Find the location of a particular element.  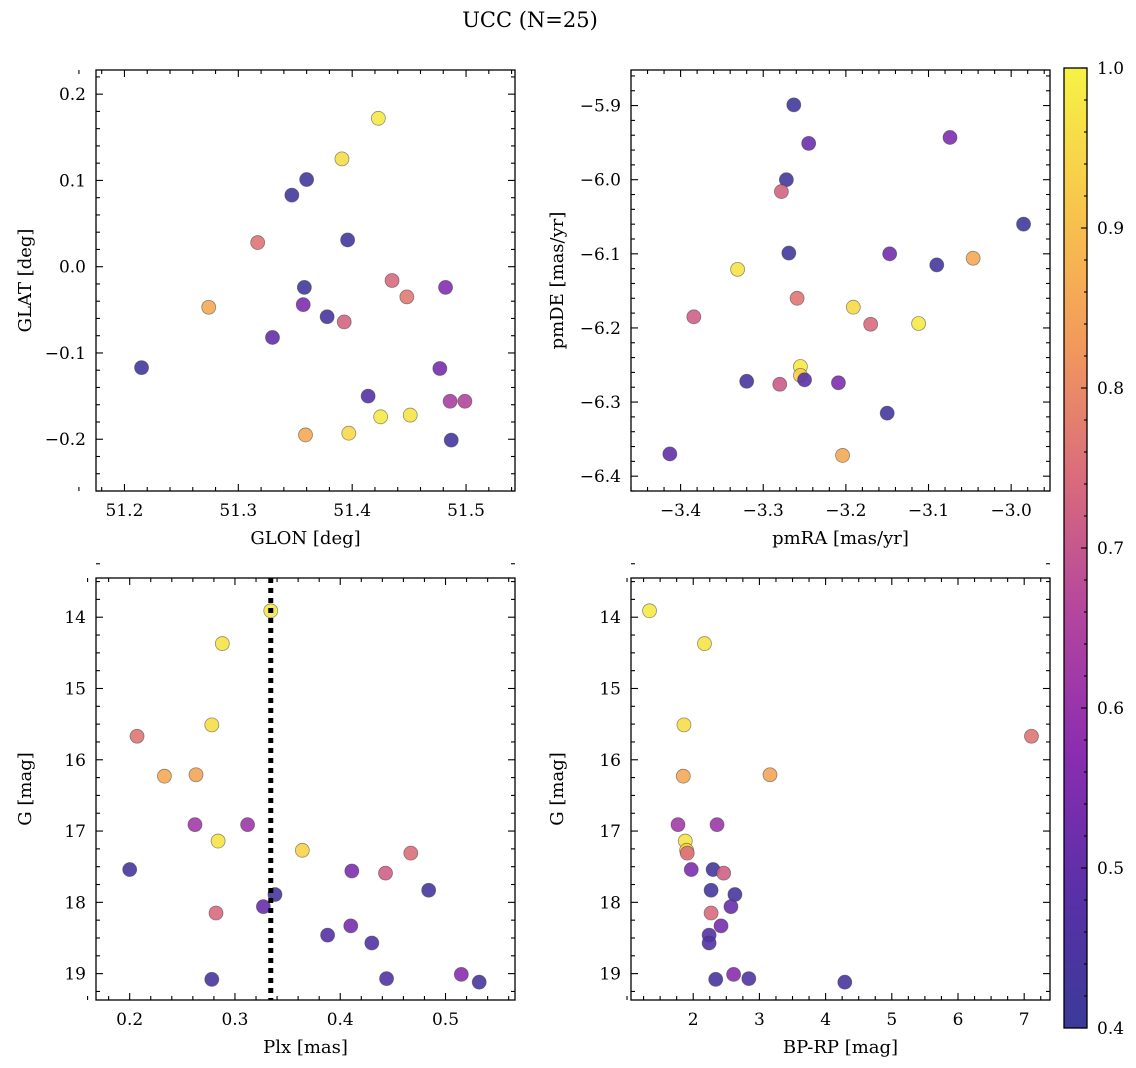

y-tick-label: −6.0 is located at coordinates (600, 181).